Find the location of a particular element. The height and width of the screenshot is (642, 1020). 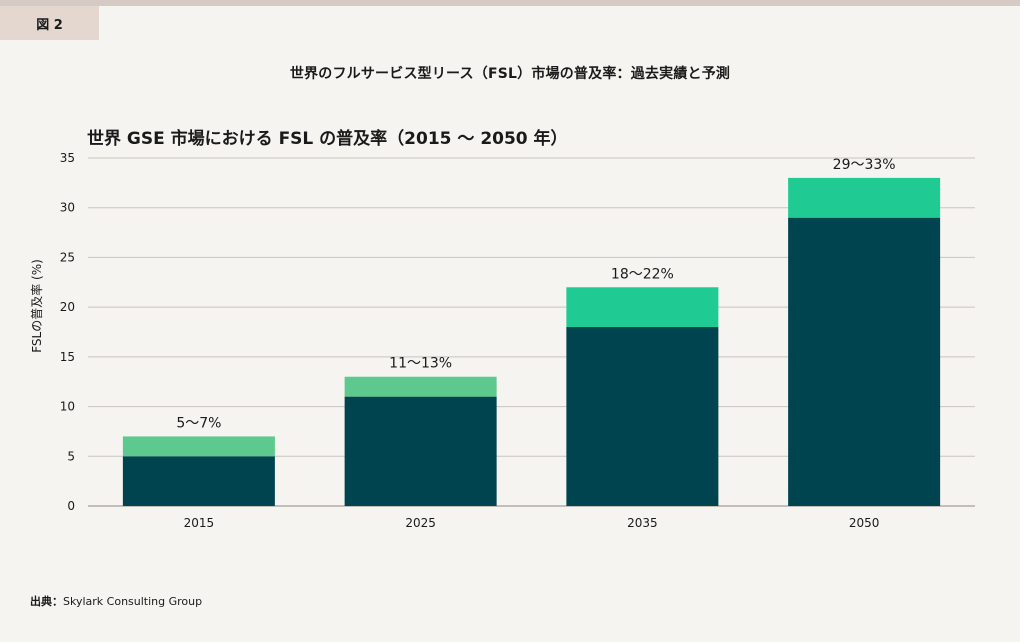

y-axis-label: FSLの普及率 (%) is located at coordinates (36, 306).